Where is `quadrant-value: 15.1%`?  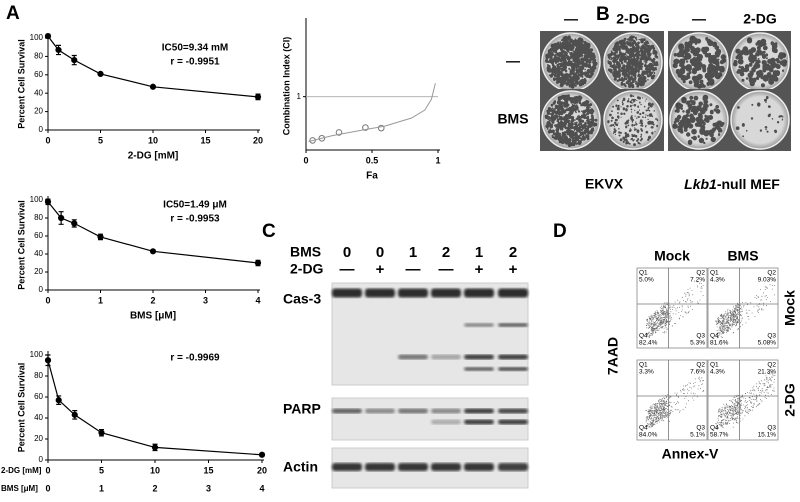
quadrant-value: 15.1% is located at coordinates (767, 435).